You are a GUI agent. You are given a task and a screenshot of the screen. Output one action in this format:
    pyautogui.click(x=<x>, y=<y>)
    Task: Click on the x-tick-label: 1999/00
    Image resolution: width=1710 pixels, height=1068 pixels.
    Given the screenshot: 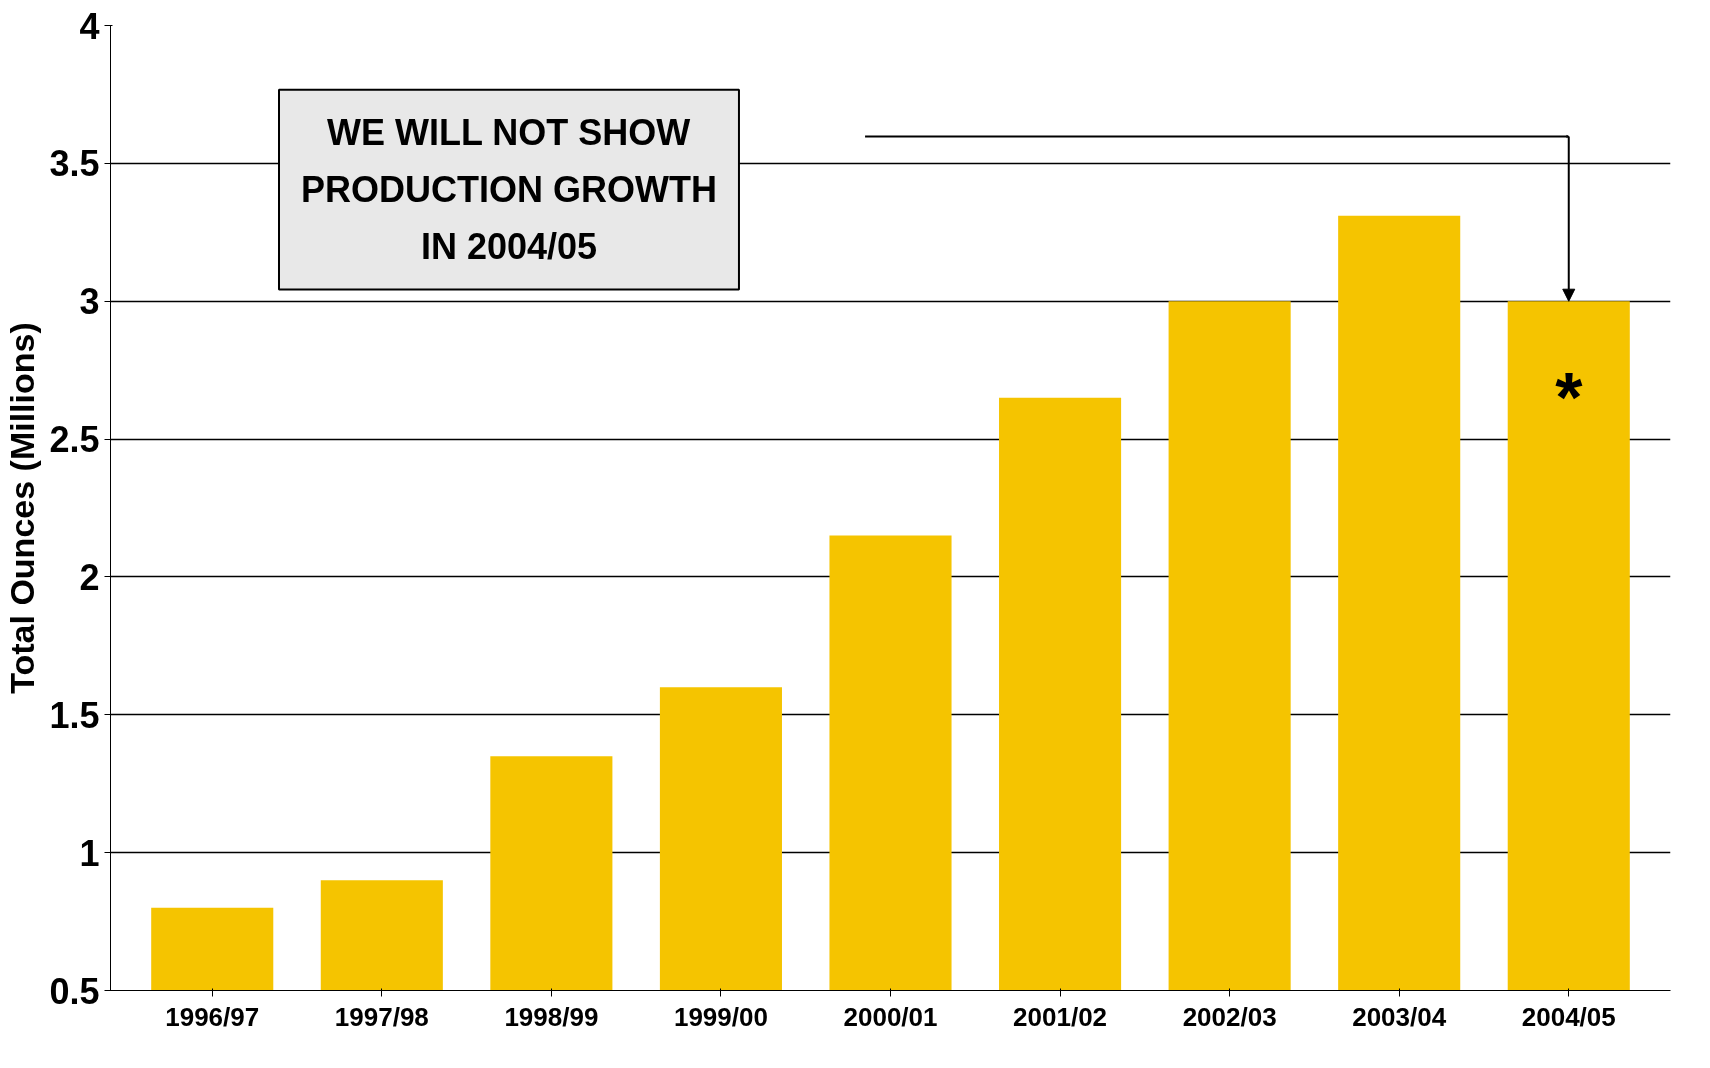 What is the action you would take?
    pyautogui.click(x=720, y=1016)
    